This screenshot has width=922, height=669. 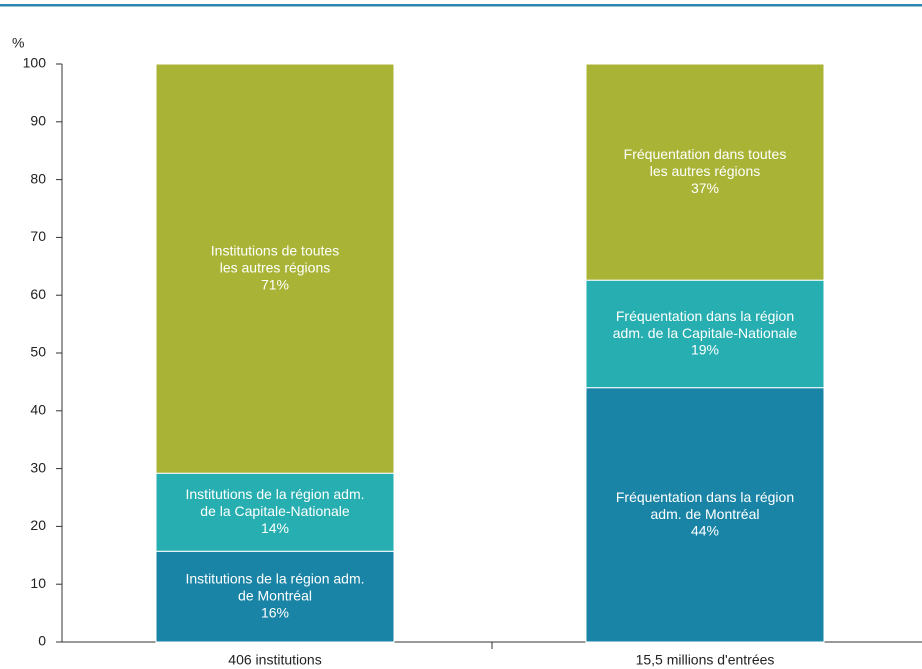 What do you see at coordinates (705, 350) in the screenshot?
I see `value-label: 19%` at bounding box center [705, 350].